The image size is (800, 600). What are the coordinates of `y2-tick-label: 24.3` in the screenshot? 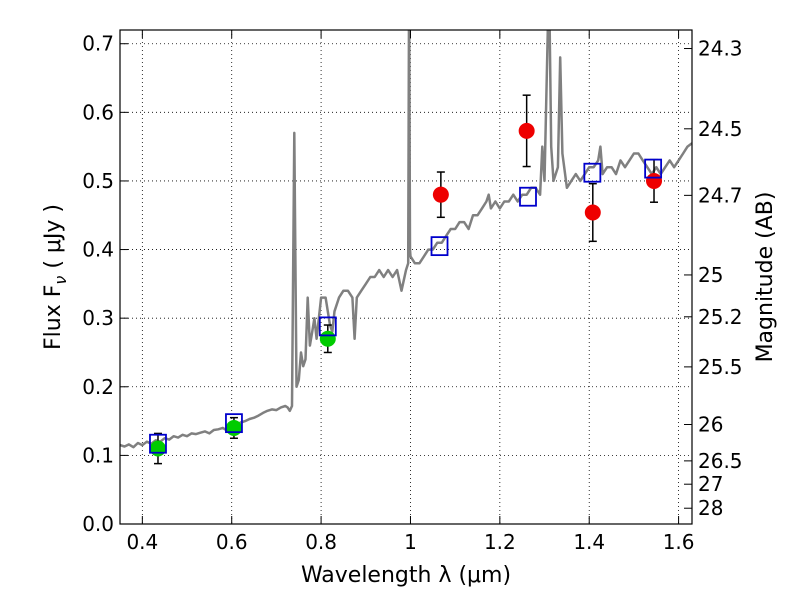 It's located at (720, 49).